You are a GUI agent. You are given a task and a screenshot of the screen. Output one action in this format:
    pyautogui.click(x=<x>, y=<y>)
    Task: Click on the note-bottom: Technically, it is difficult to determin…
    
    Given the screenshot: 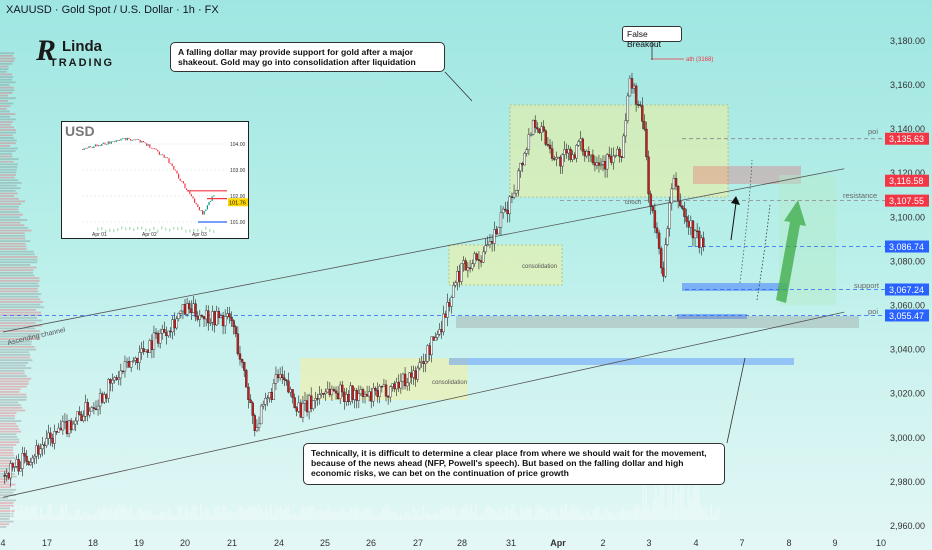 What is the action you would take?
    pyautogui.click(x=514, y=464)
    